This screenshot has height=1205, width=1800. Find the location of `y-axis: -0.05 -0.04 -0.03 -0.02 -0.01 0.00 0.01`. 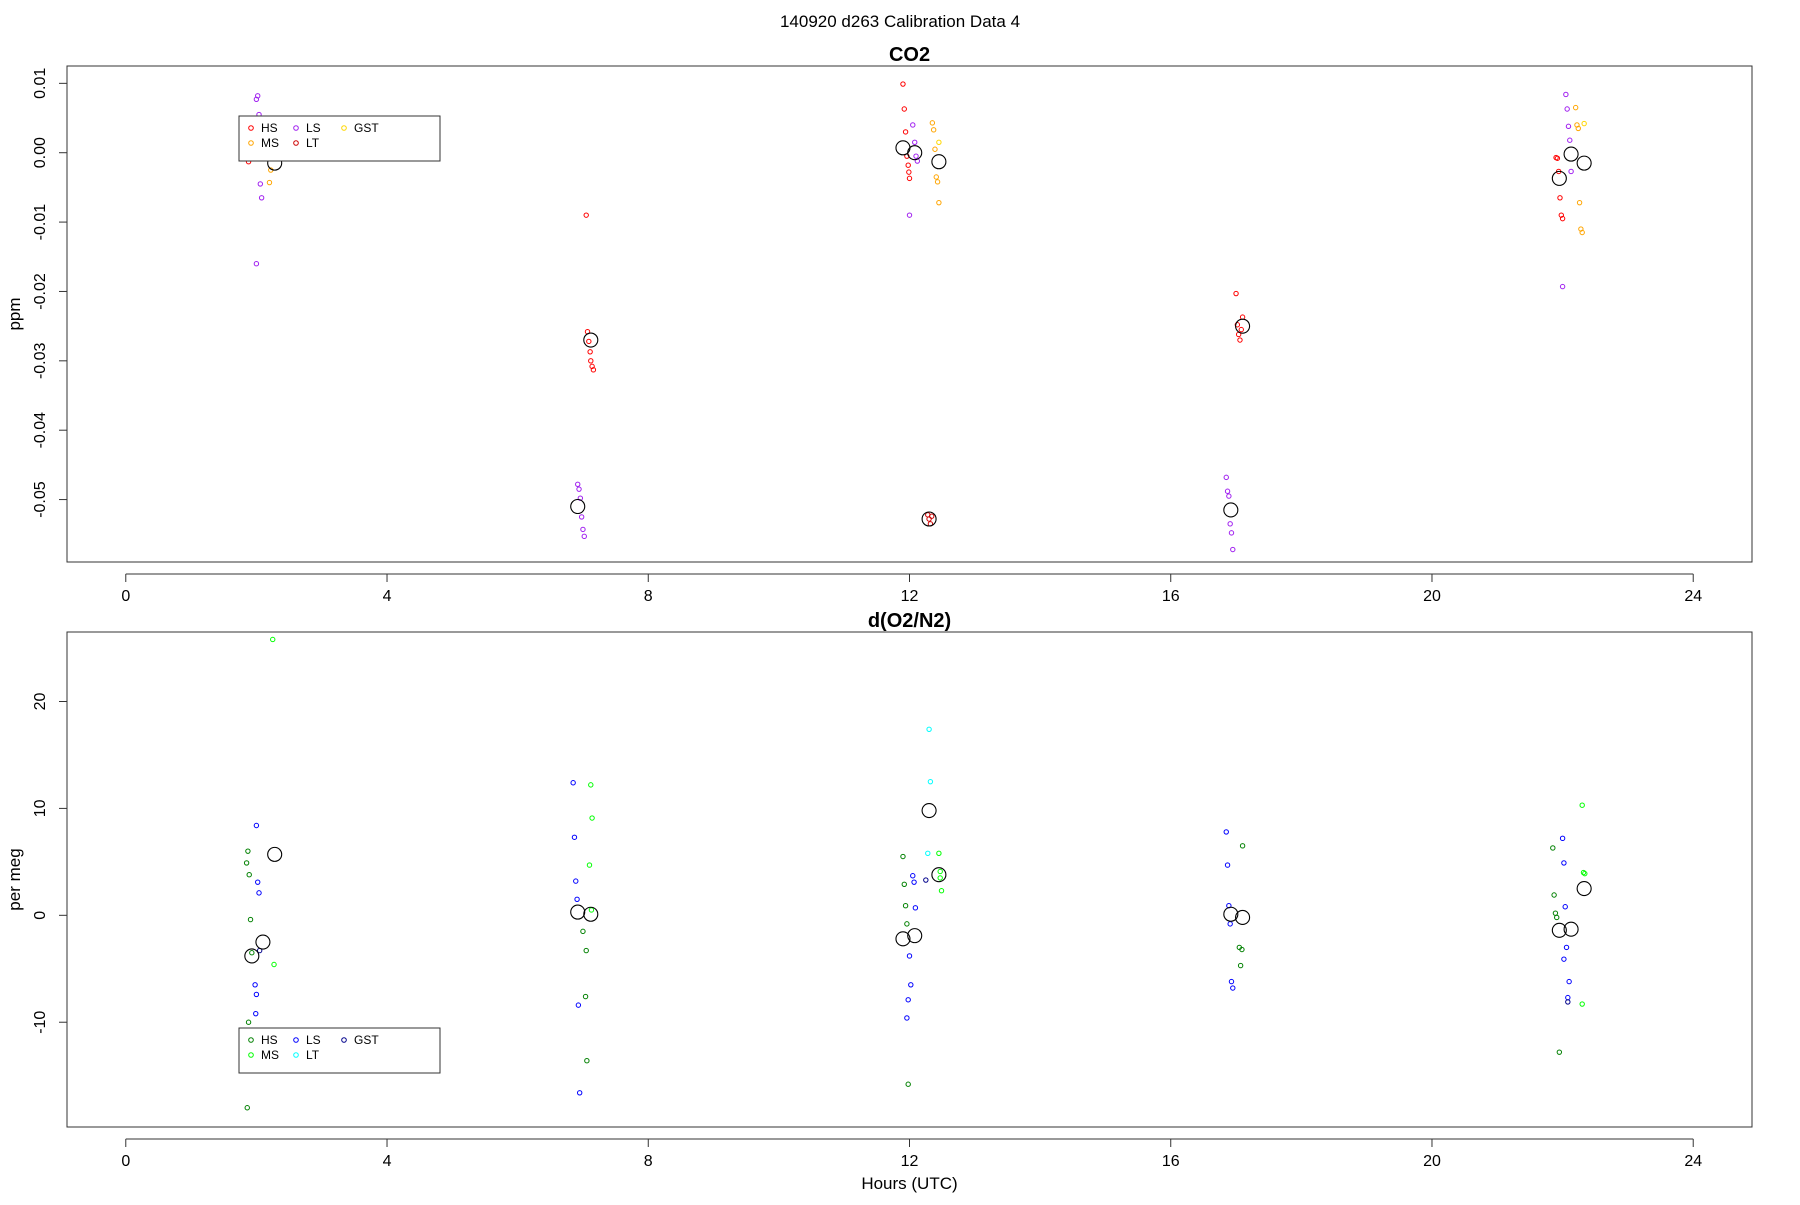

y-axis: -0.05 -0.04 -0.03 -0.02 -0.01 0.00 0.01 is located at coordinates (49, 293).